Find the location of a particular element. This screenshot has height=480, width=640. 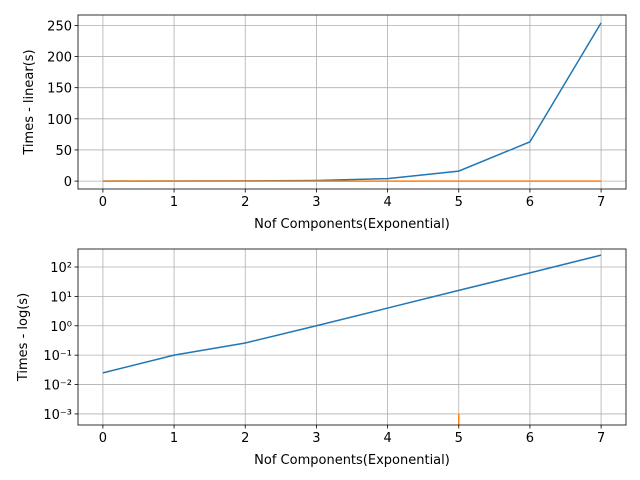

y-tick-label: 50 is located at coordinates (63, 151).